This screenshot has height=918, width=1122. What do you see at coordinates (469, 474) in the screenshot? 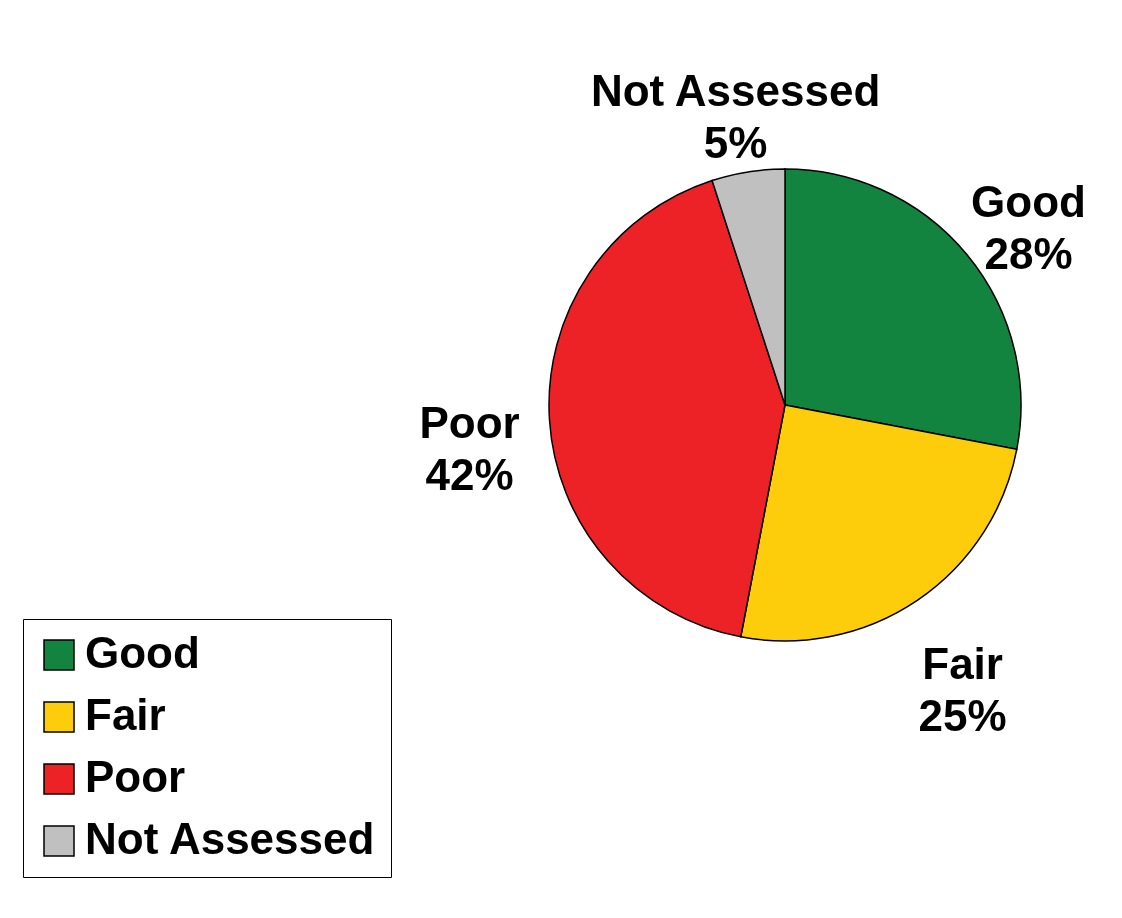
I see `data-label: 42%` at bounding box center [469, 474].